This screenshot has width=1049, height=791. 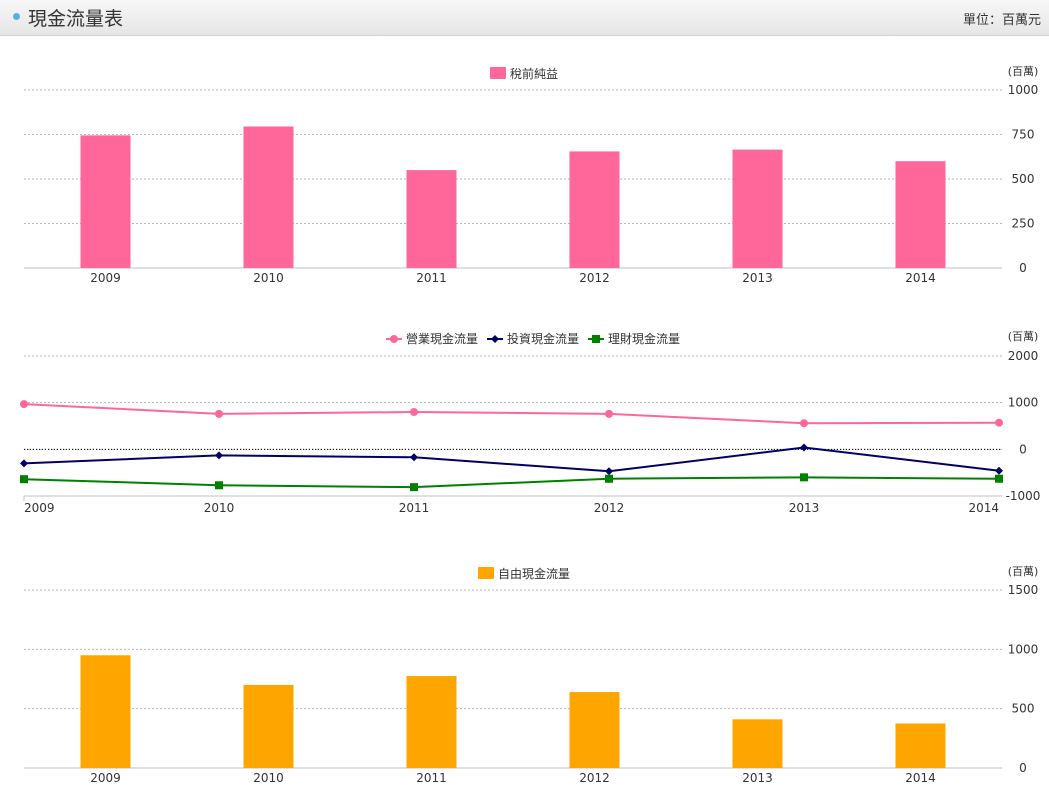 What do you see at coordinates (1023, 135) in the screenshot?
I see `y-tick-label: 750` at bounding box center [1023, 135].